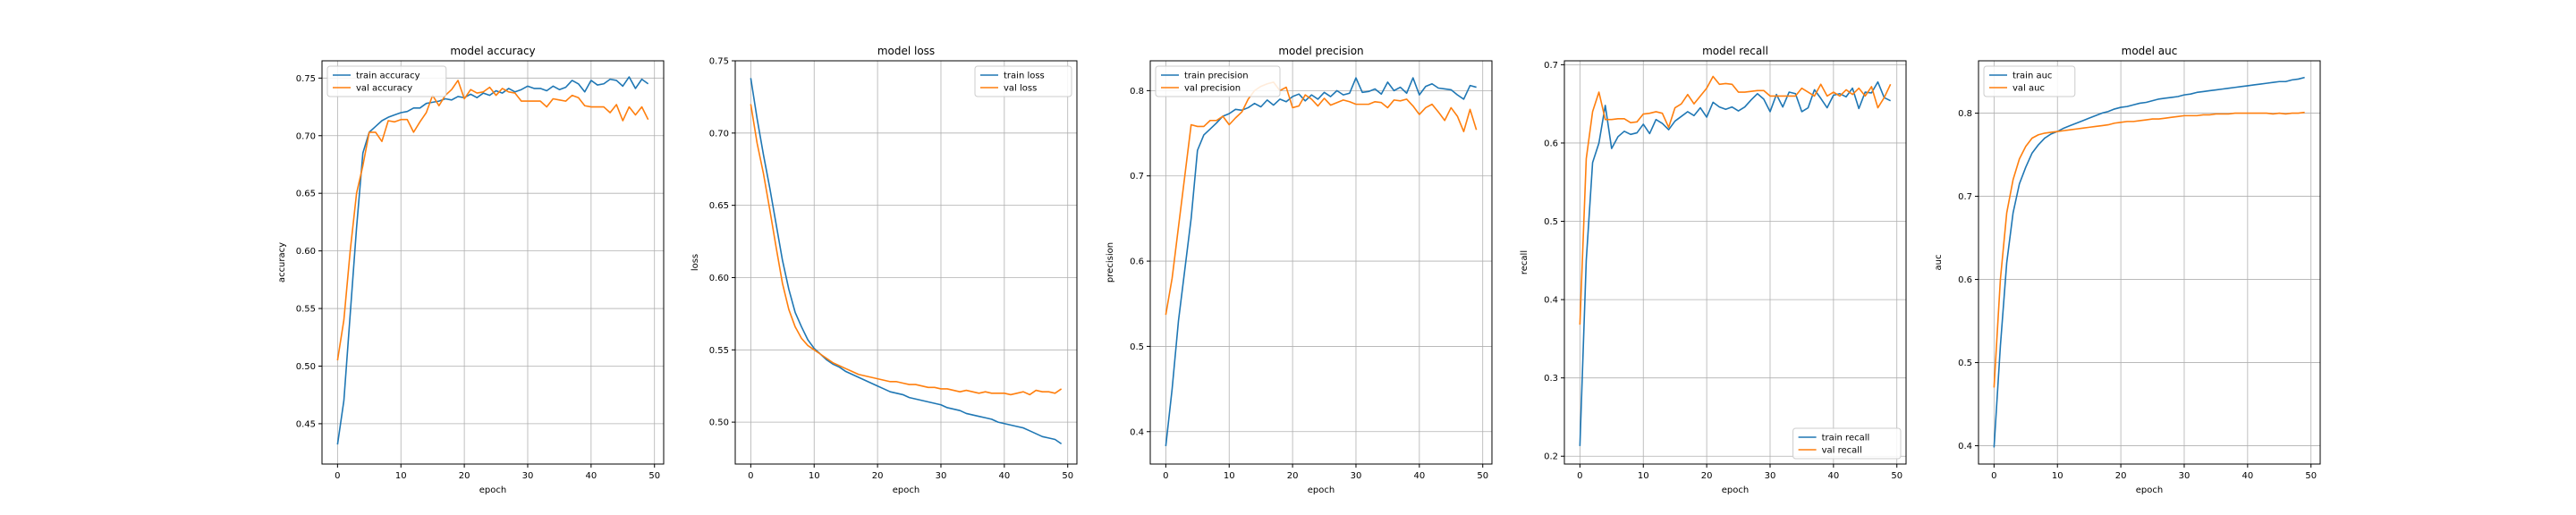 Image resolution: width=2576 pixels, height=515 pixels. Describe the element at coordinates (1321, 198) in the screenshot. I see `series-line-val-precision` at that location.